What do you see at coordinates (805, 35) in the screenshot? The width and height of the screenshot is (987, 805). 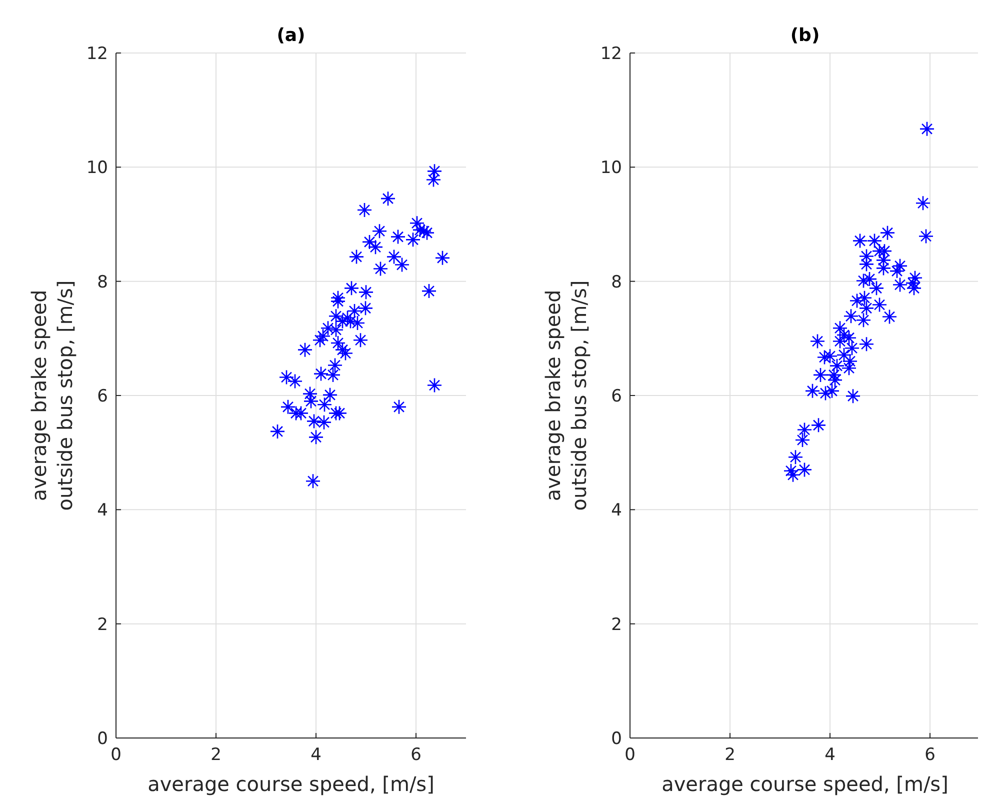 I see `chart-title: (b)` at bounding box center [805, 35].